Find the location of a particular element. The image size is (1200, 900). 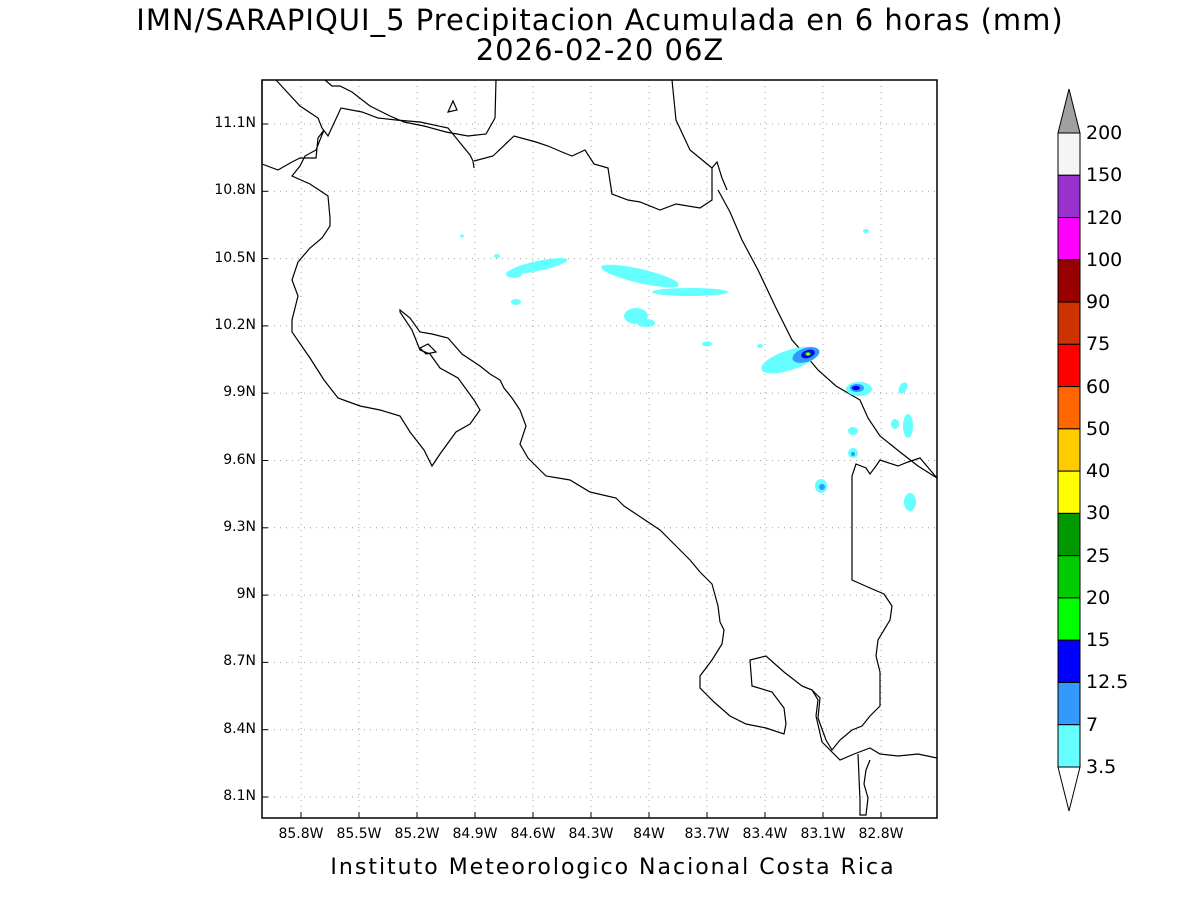

latitude-tick-label: 10.5N is located at coordinates (235, 257).